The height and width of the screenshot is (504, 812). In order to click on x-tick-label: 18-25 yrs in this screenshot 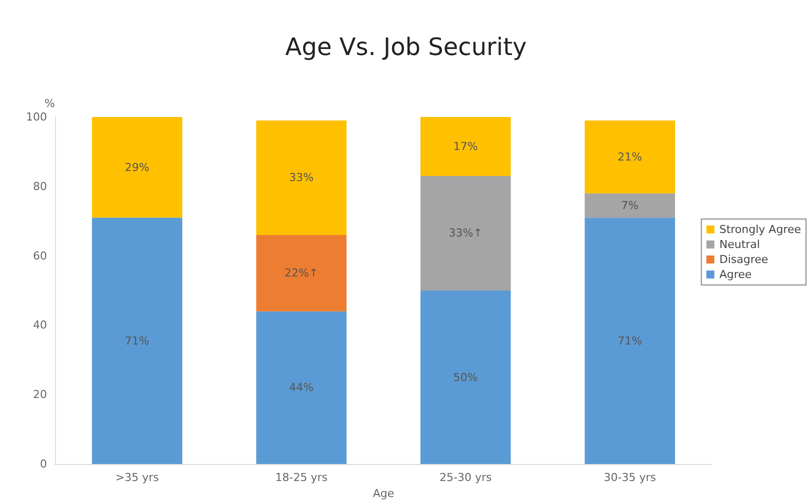, I will do `click(301, 477)`.